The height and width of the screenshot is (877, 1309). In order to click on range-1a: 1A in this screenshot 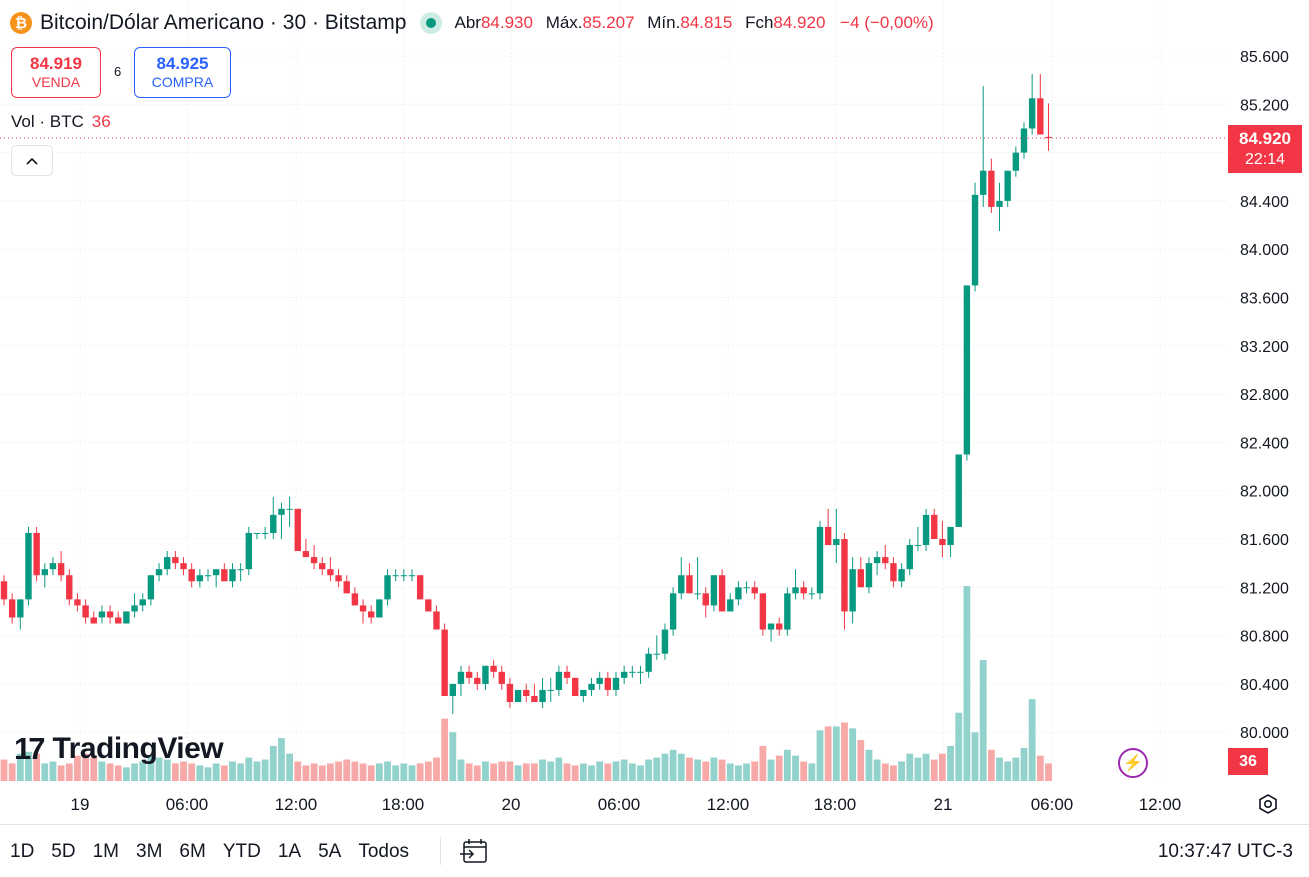, I will do `click(289, 851)`.